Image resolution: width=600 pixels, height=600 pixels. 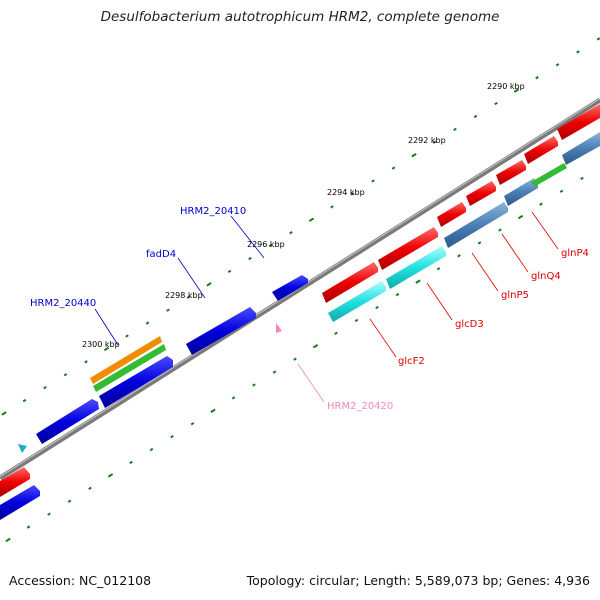 I want to click on scale-label: 2290 kbp, so click(x=506, y=86).